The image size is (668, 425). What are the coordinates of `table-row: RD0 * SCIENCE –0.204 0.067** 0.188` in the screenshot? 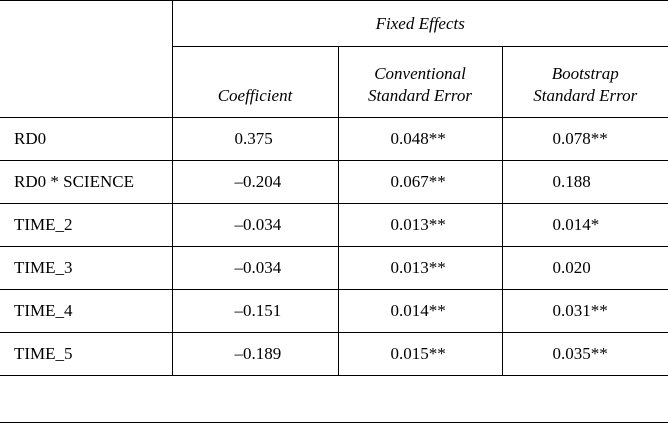 It's located at (334, 182).